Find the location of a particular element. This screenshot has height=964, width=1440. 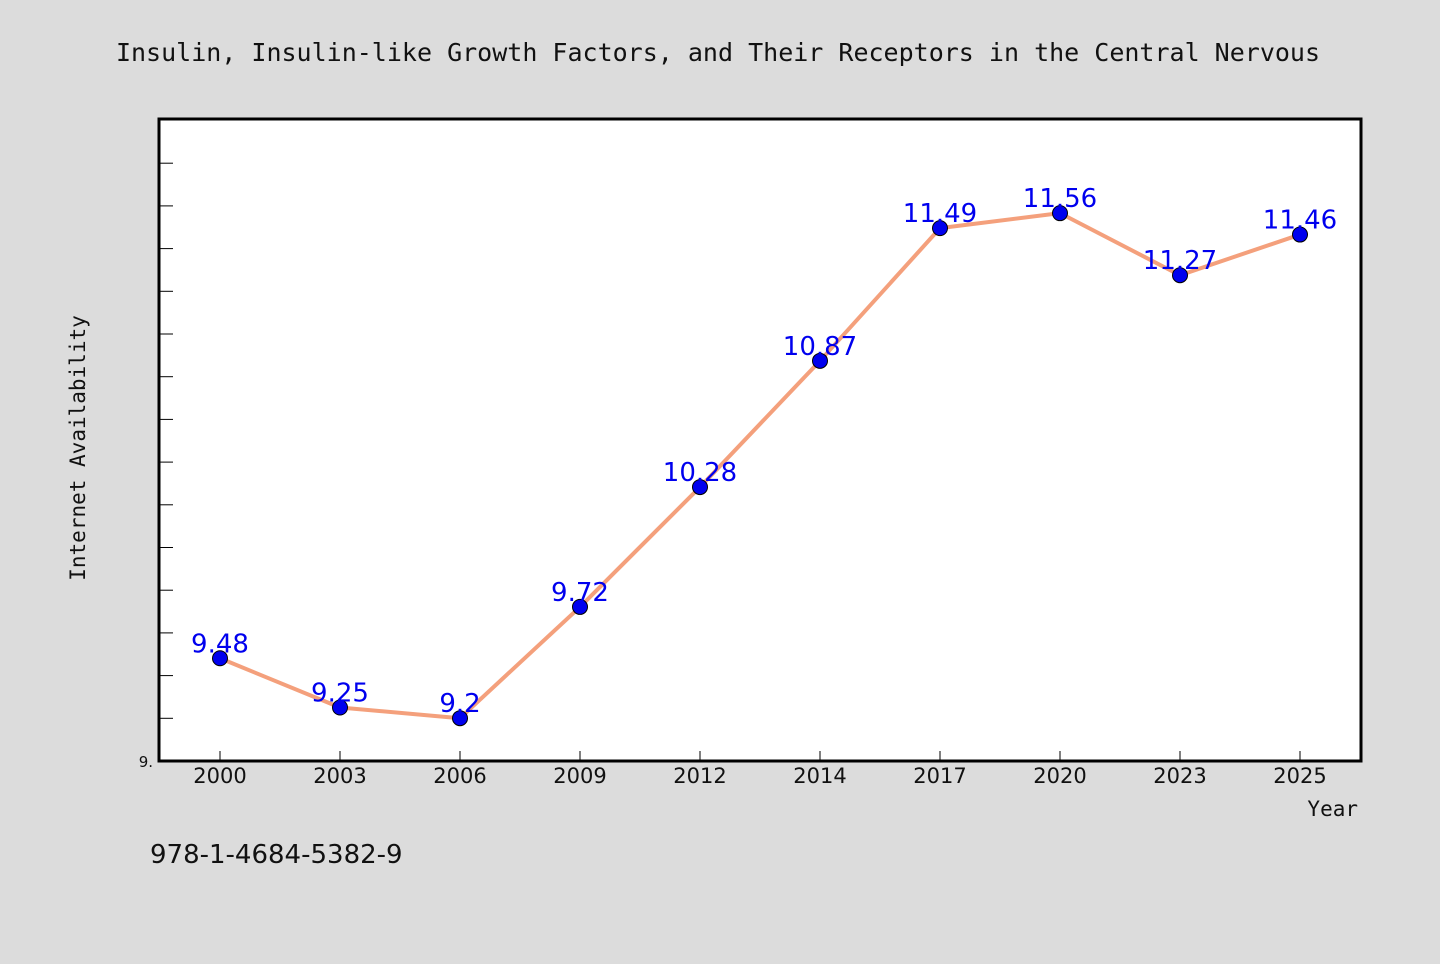

isbn-footer: 978-1-4684-5382-9 is located at coordinates (276, 855).